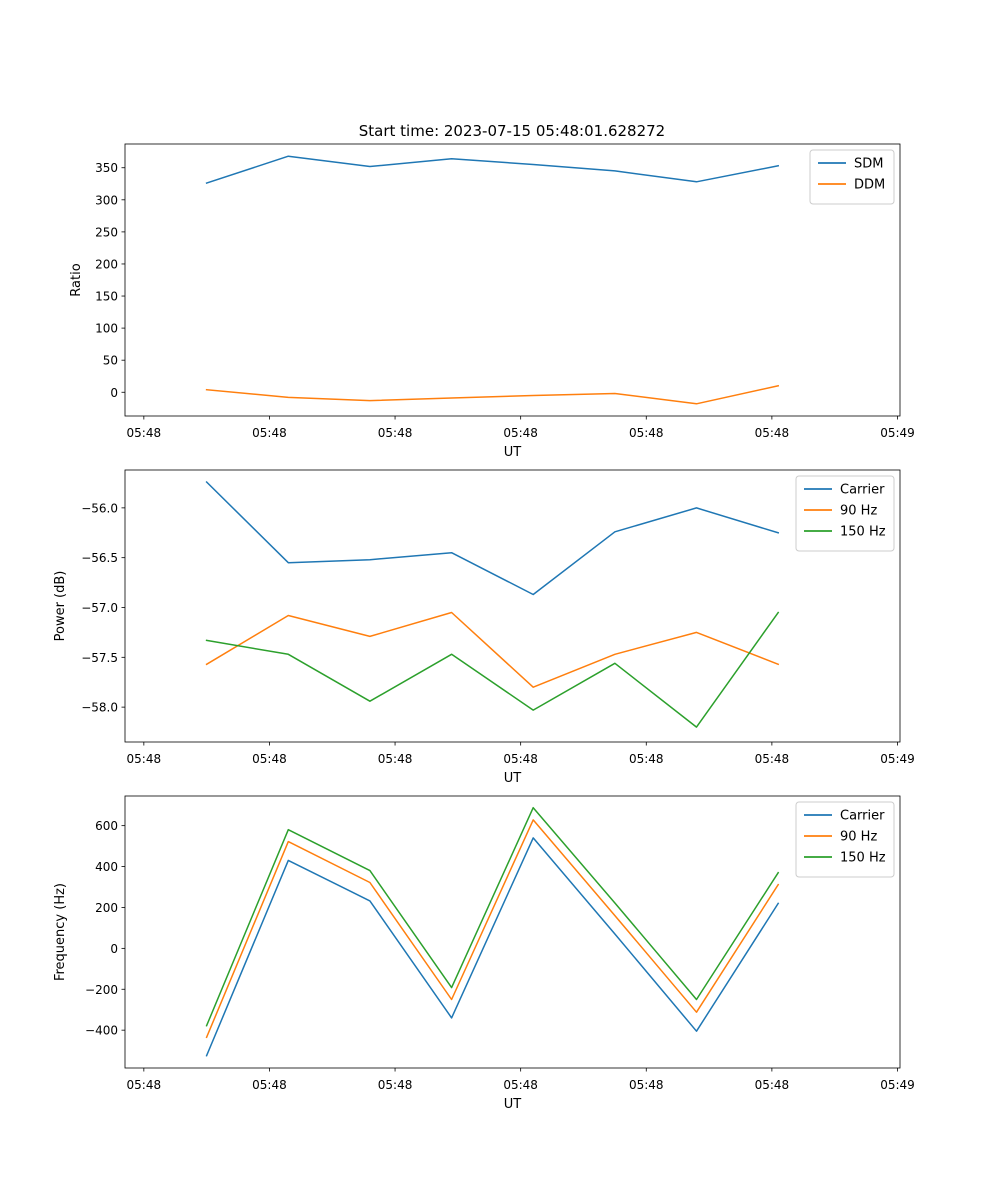  Describe the element at coordinates (99, 608) in the screenshot. I see `y-tick-label: −57.0` at that location.